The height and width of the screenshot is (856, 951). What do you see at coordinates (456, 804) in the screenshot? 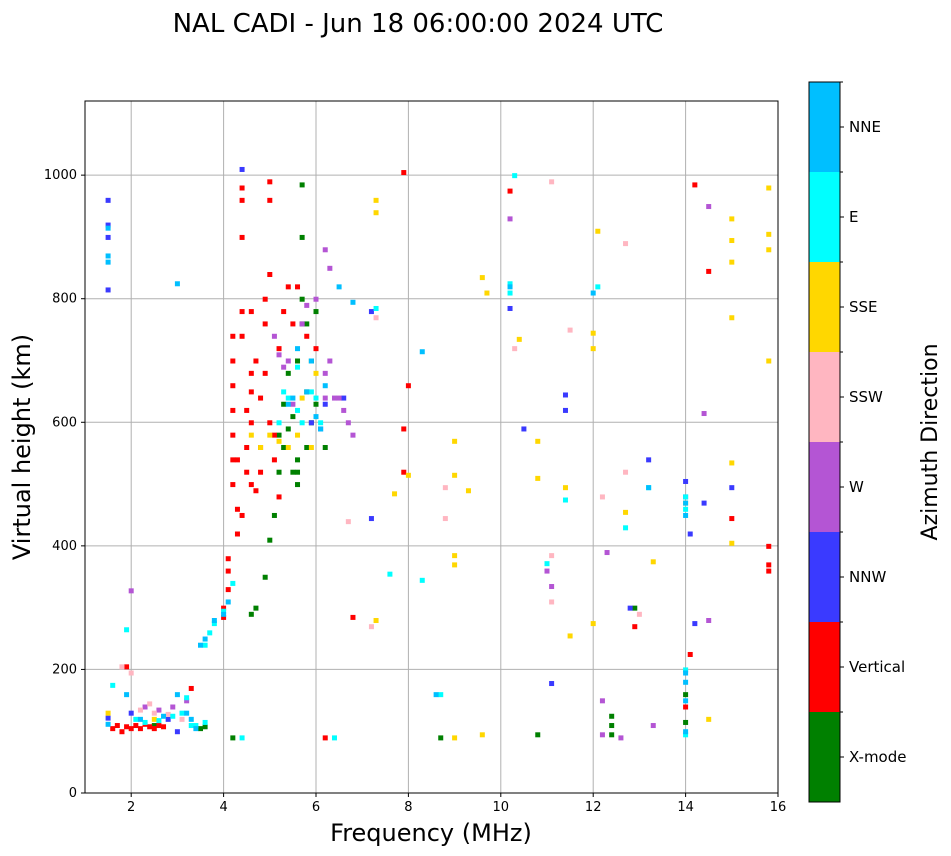
I see `x-axis-ticks: 2 4 6 8 10 12 14 16` at bounding box center [456, 804].